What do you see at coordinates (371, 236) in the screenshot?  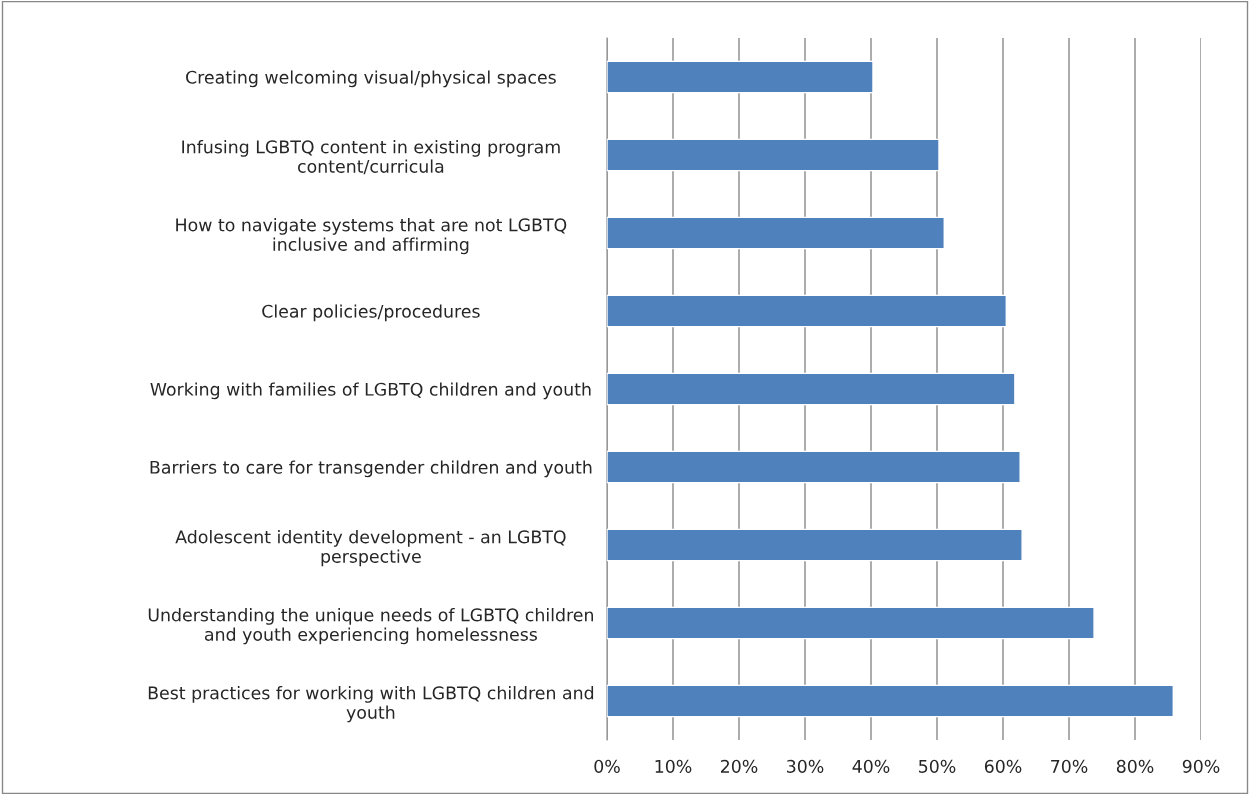 I see `y-tick-label: How to navigate systems that are not LGBTQ inclusive and affirming` at bounding box center [371, 236].